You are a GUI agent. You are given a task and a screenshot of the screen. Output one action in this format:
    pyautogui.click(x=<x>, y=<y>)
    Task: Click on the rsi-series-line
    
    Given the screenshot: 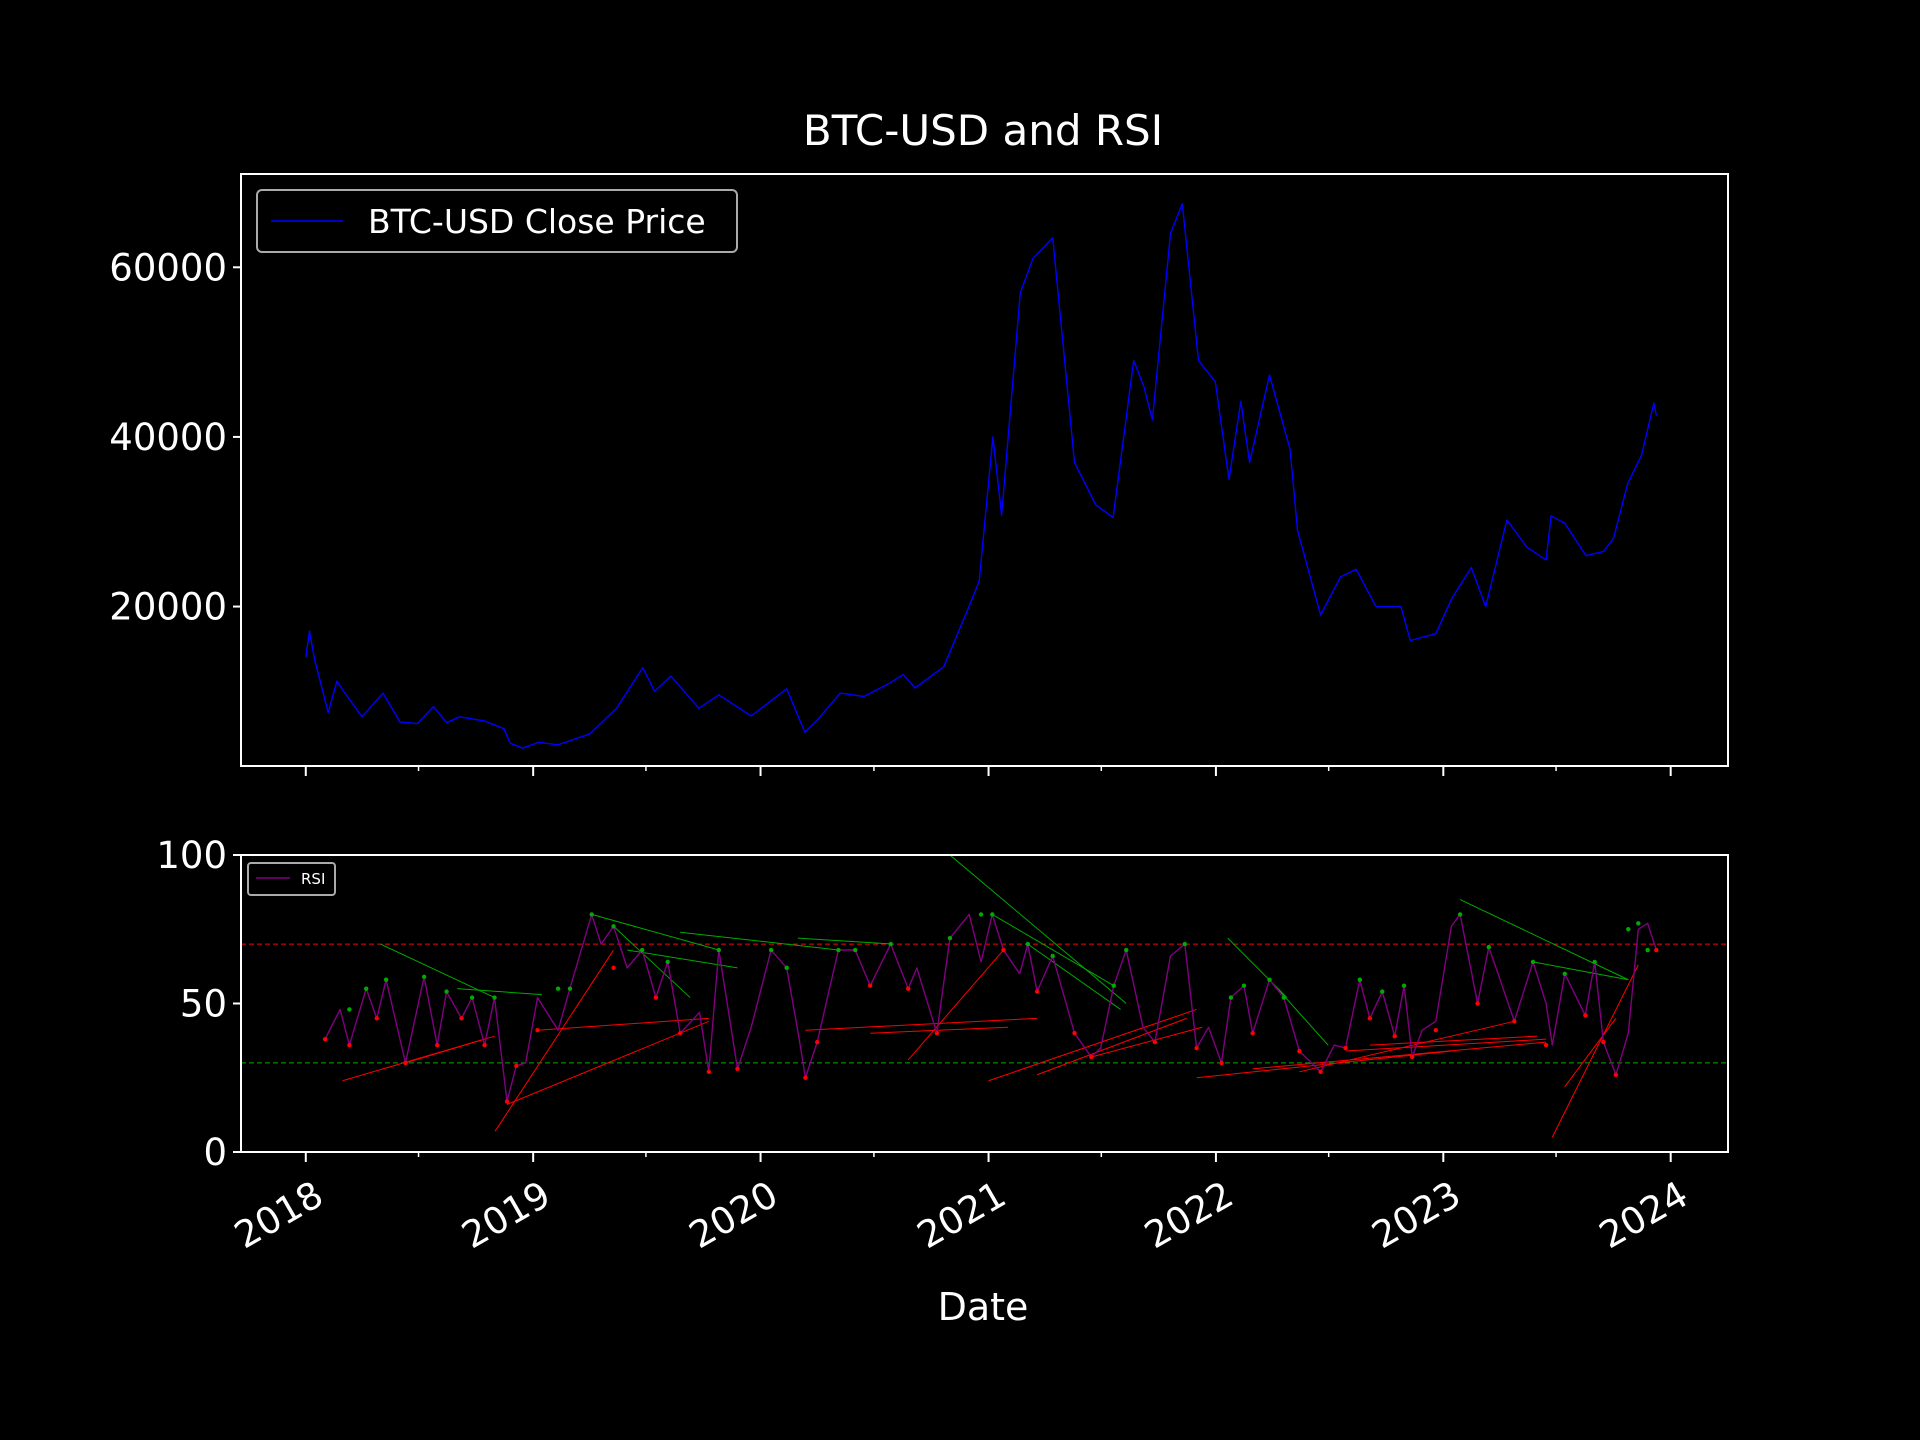 What is the action you would take?
    pyautogui.click(x=991, y=1008)
    